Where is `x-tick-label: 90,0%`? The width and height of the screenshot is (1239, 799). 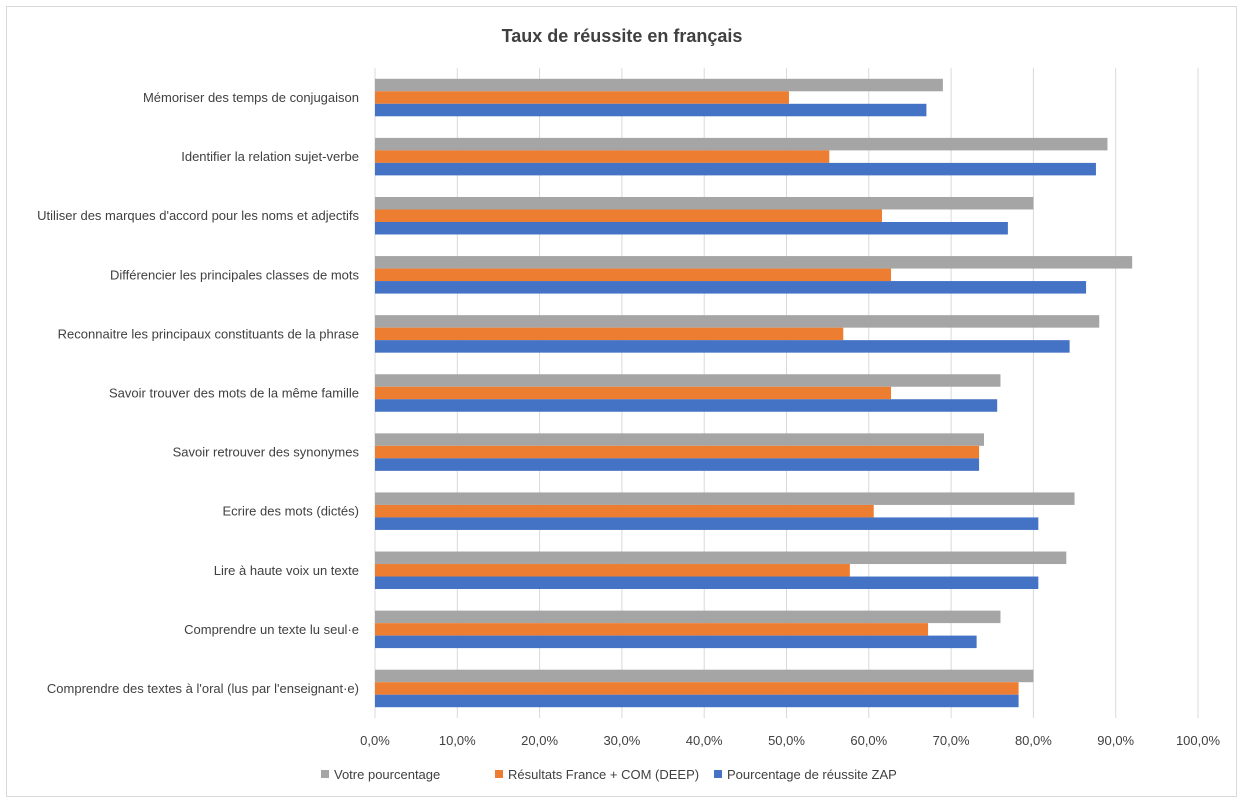
x-tick-label: 90,0% is located at coordinates (1115, 740).